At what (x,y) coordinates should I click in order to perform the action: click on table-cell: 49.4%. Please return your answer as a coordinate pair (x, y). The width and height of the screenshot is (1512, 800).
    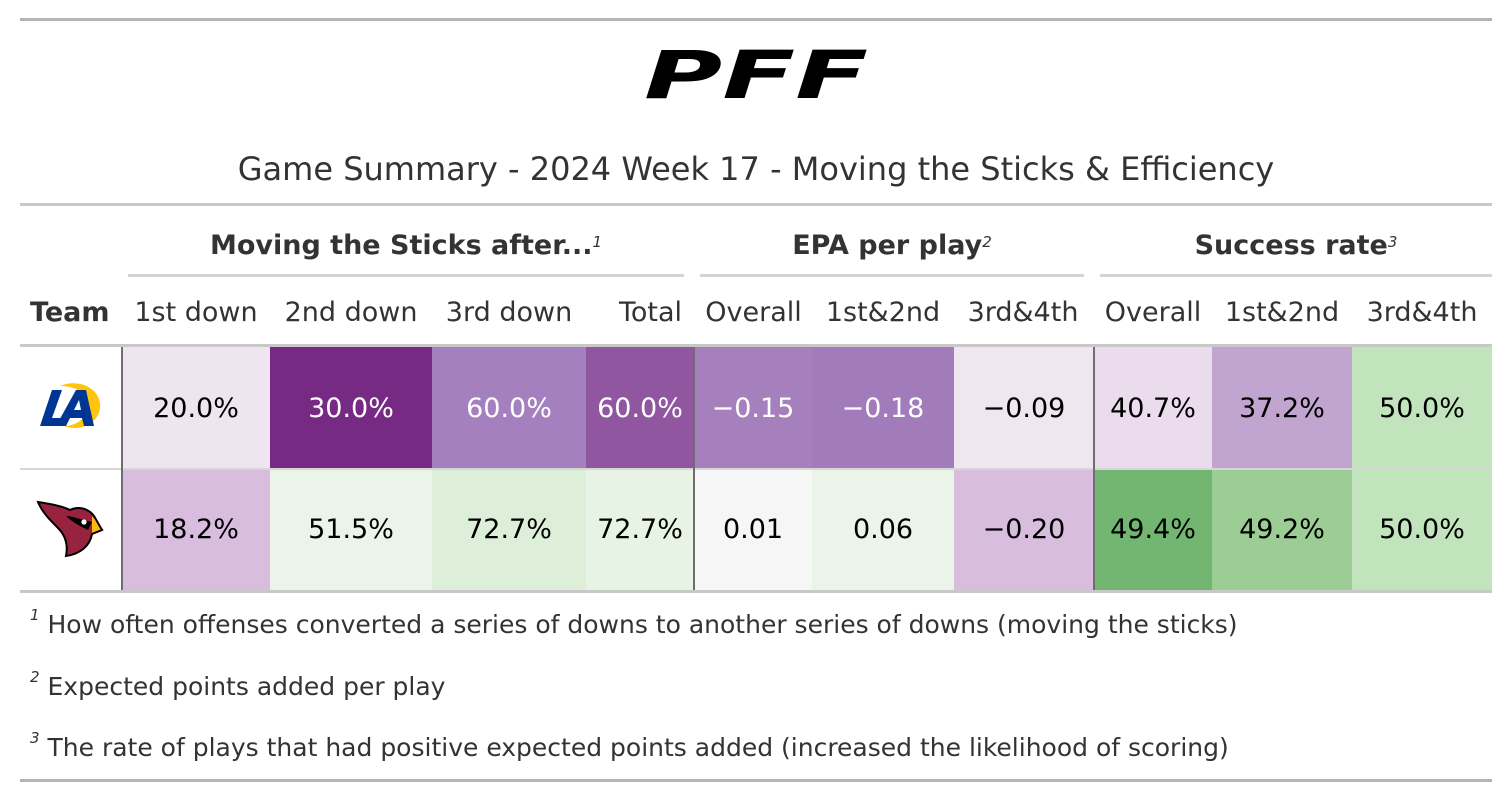
    Looking at the image, I should click on (1153, 529).